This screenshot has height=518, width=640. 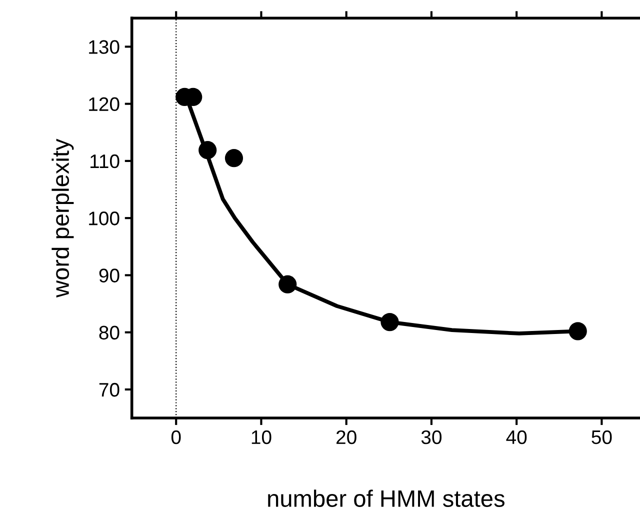 What do you see at coordinates (109, 275) in the screenshot?
I see `y-tick-label: 90` at bounding box center [109, 275].